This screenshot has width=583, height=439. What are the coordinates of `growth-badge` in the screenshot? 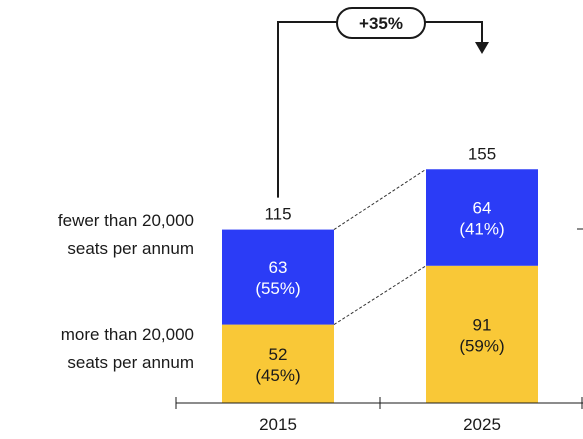 It's located at (381, 23).